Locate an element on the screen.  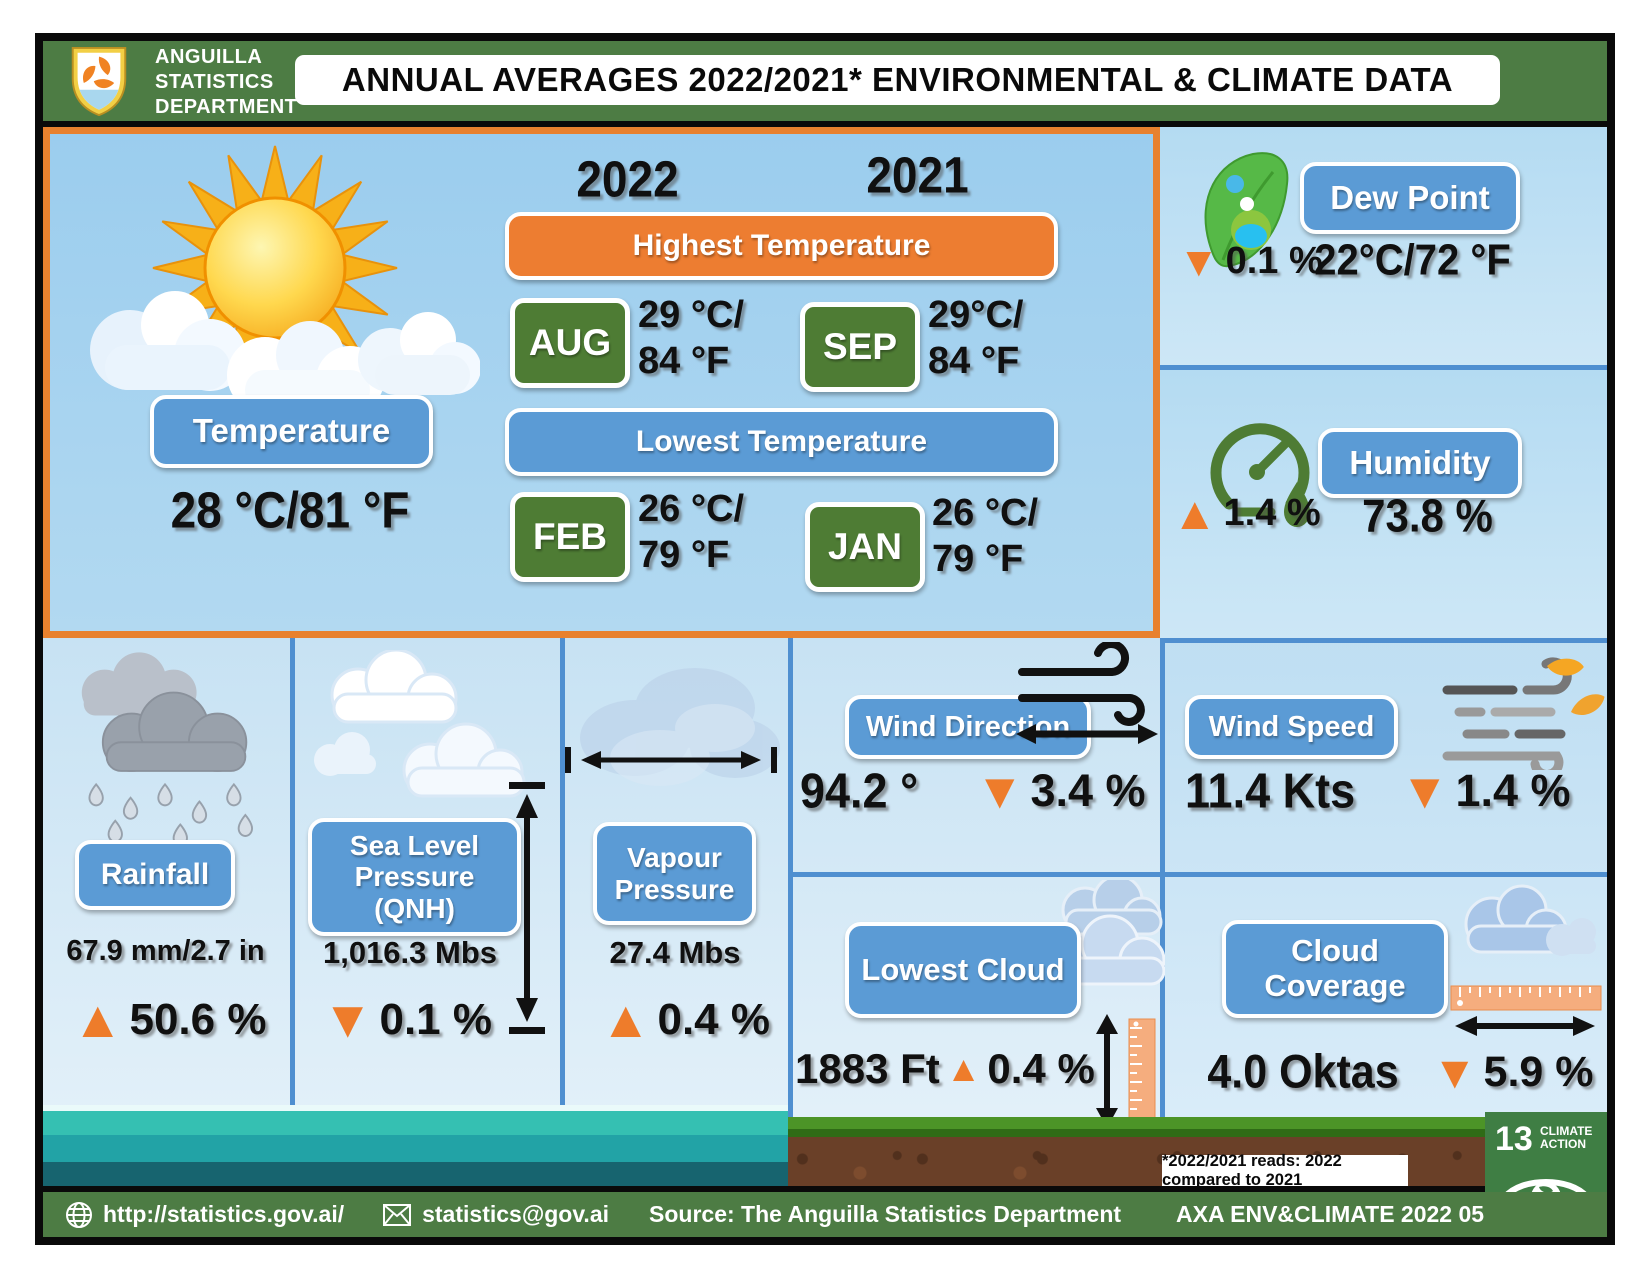
wind-speed-trend-arrow: ▼ is located at coordinates (1425, 790).